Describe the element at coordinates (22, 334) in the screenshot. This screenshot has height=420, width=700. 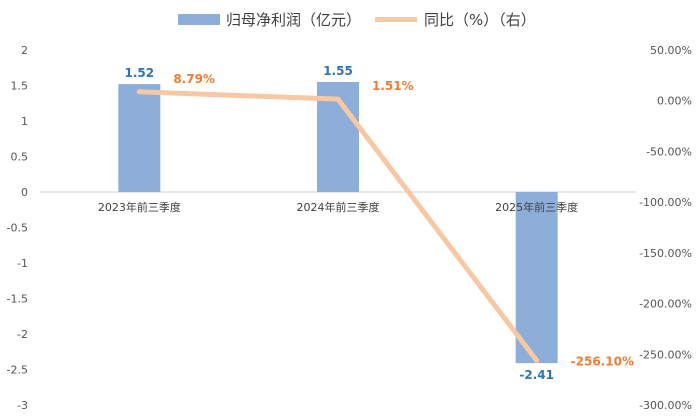
I see `left-tick-label: -2` at that location.